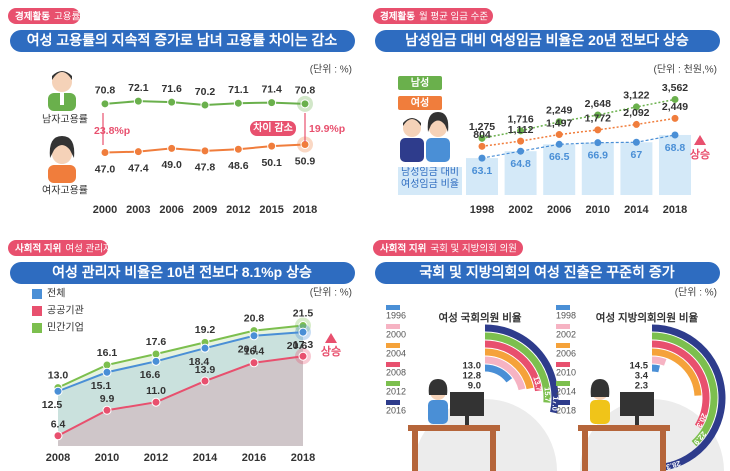 The width and height of the screenshot is (730, 471). What do you see at coordinates (474, 386) in the screenshot?
I see `data-label: 9.0` at bounding box center [474, 386].